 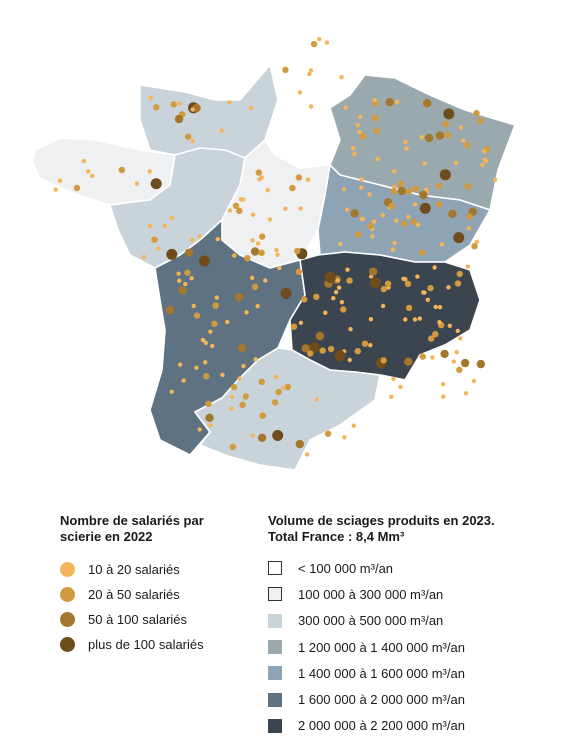 What do you see at coordinates (346, 568) in the screenshot?
I see `legend-volume-label: < 100 000 m³/an` at bounding box center [346, 568].